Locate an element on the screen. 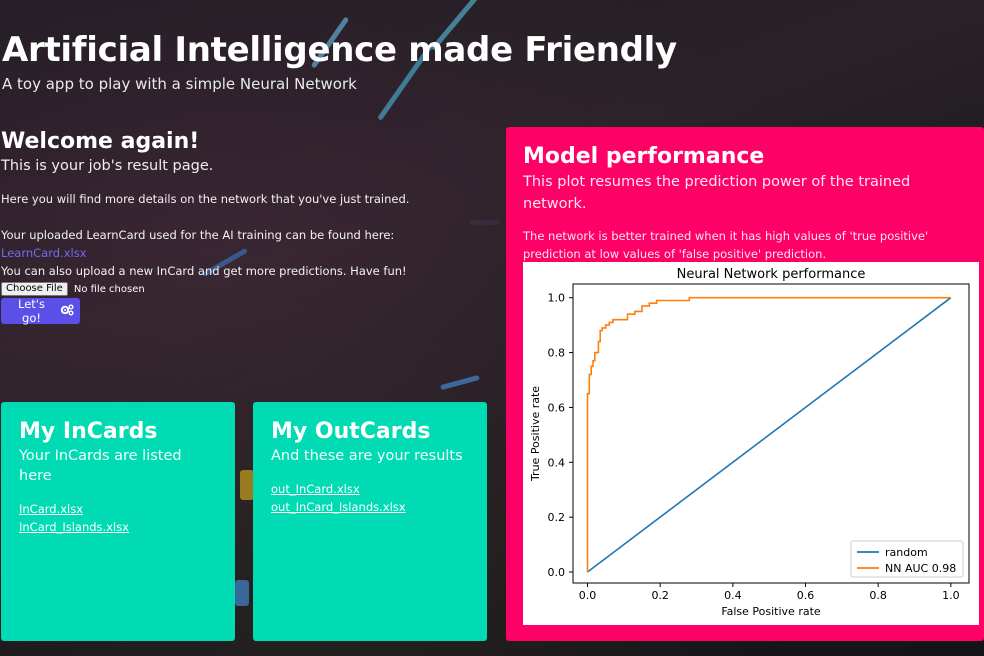 The image size is (984, 656). app-title: Artificial Intelligence made Friendly is located at coordinates (339, 50).